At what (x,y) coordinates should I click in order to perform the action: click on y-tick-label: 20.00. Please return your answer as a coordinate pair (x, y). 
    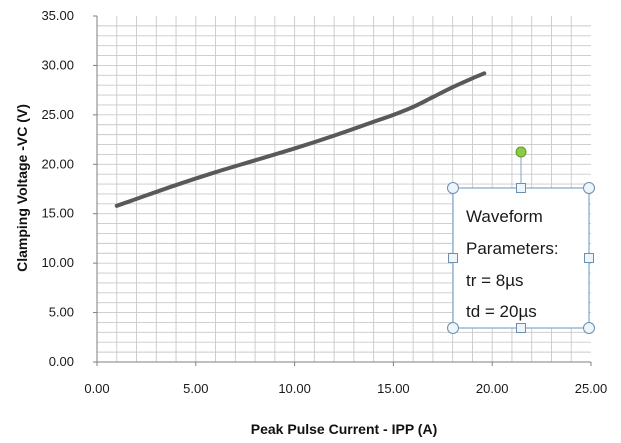
    Looking at the image, I should click on (57, 163).